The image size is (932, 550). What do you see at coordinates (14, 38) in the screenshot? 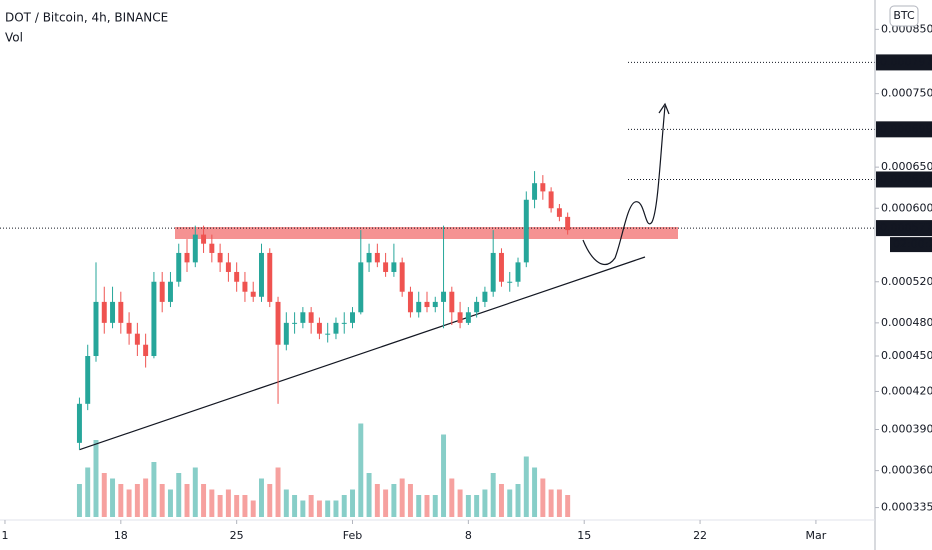
I see `volume-label: Vol` at bounding box center [14, 38].